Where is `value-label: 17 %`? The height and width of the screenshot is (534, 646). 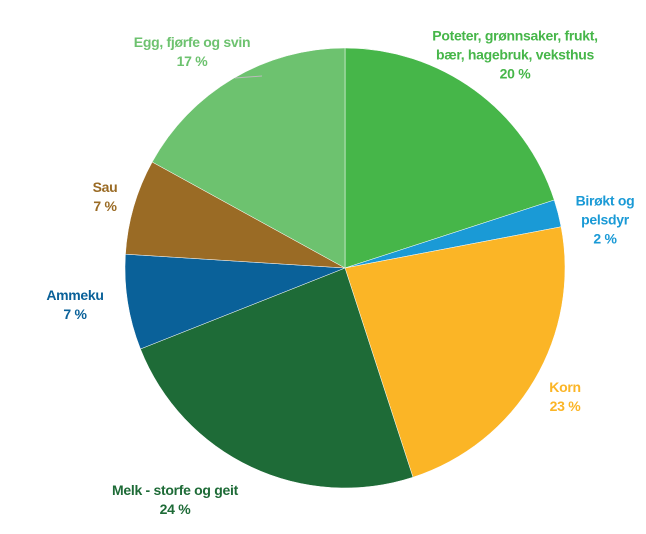
value-label: 17 % is located at coordinates (192, 61).